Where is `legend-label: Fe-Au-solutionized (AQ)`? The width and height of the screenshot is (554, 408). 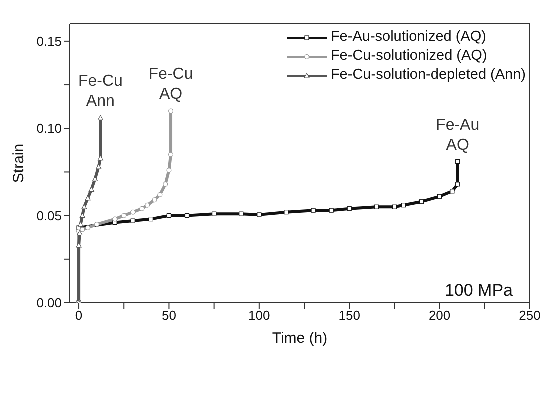 legend-label: Fe-Au-solutionized (AQ) is located at coordinates (408, 37).